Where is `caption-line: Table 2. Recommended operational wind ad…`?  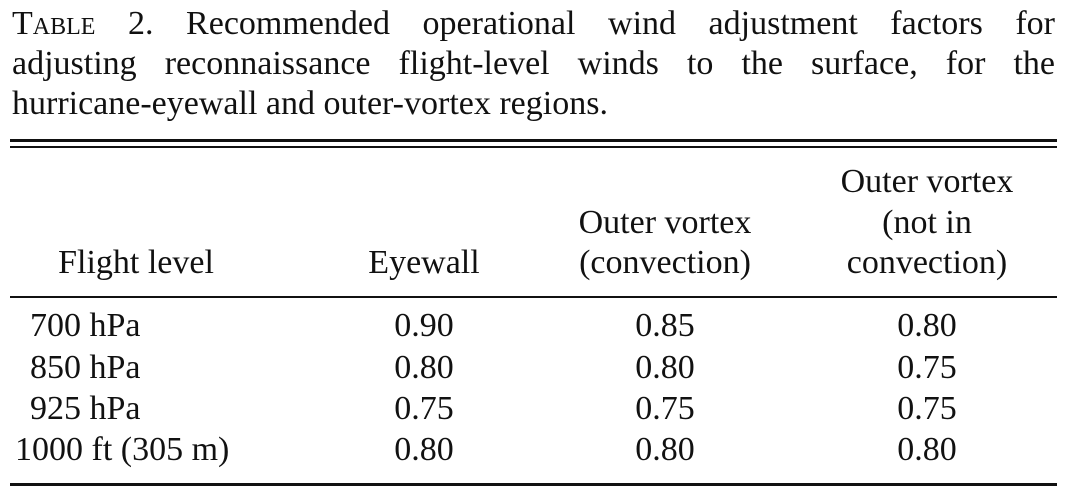
caption-line: Table 2. Recommended operational wind ad… is located at coordinates (533, 24).